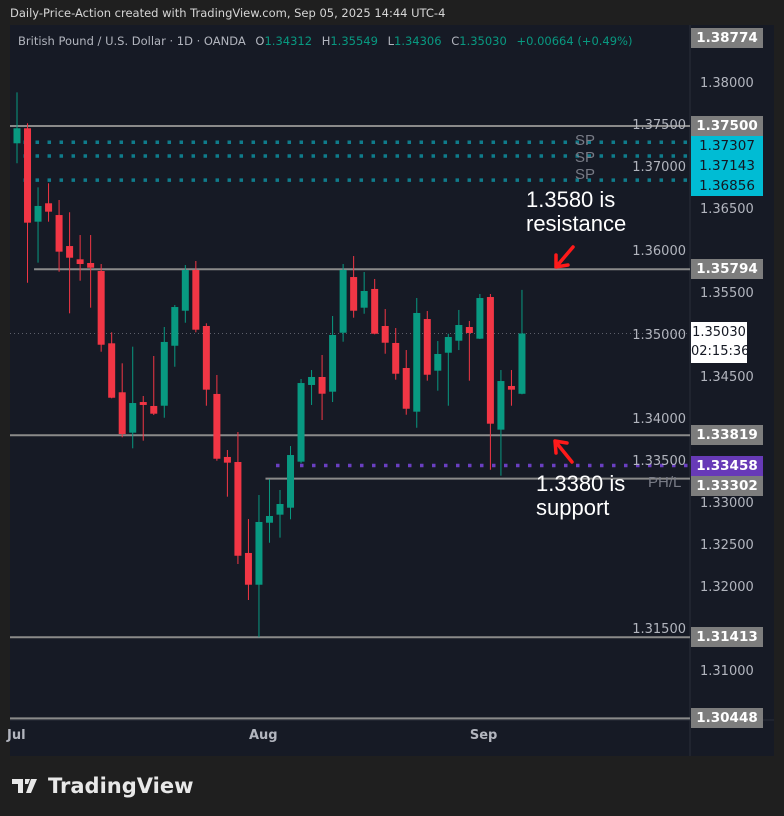 The height and width of the screenshot is (816, 784). I want to click on level-price-label: 1.35794, so click(727, 269).